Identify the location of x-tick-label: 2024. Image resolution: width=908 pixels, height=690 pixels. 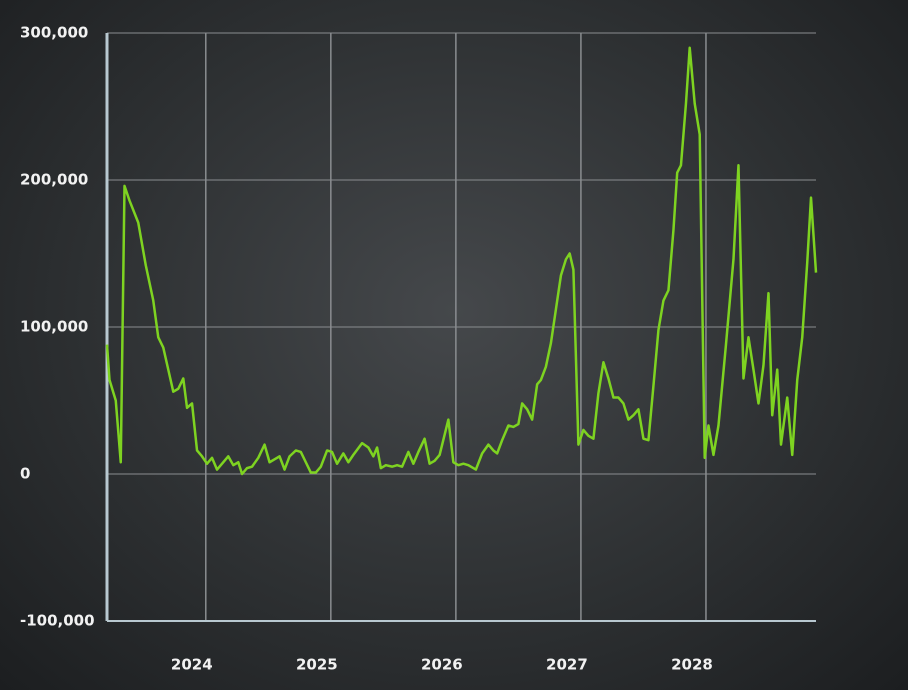
(192, 665).